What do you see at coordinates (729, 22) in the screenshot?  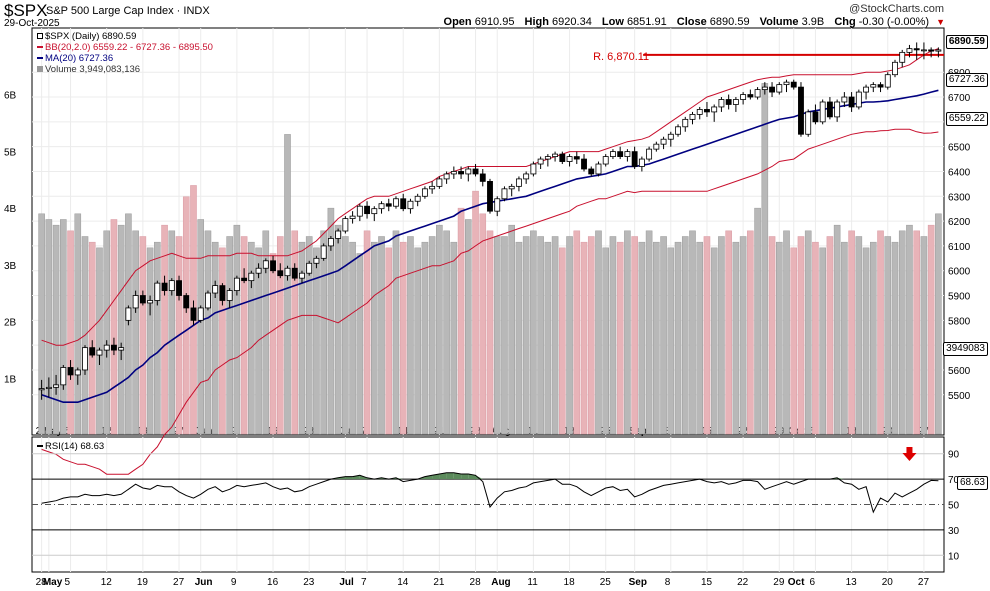 I see `close-value: 6890.59` at bounding box center [729, 22].